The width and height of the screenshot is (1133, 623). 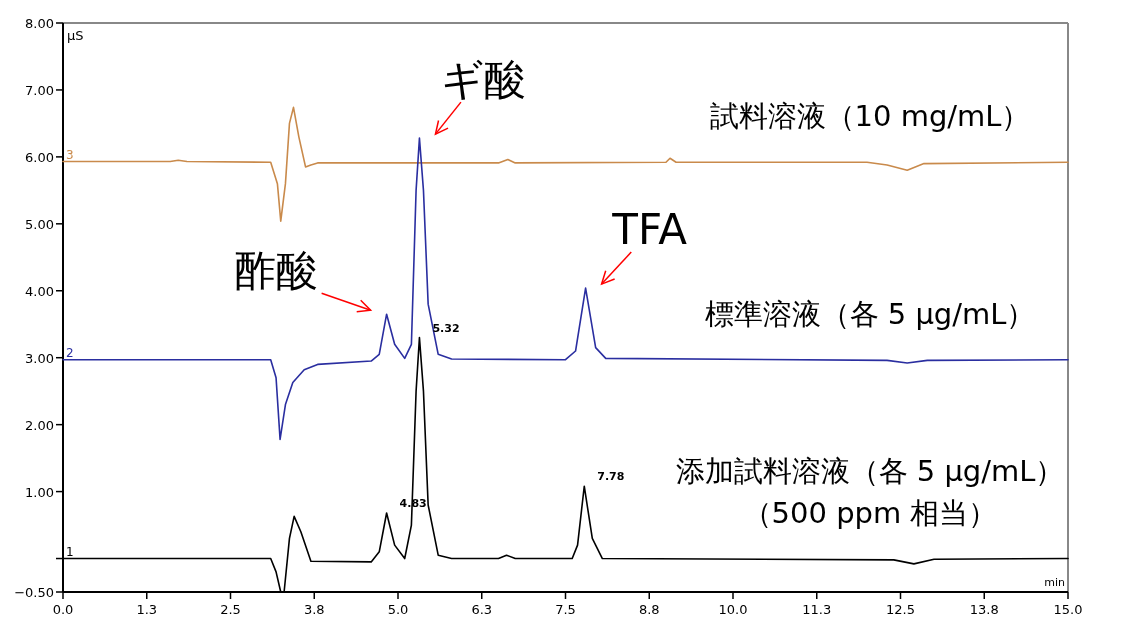 What do you see at coordinates (870, 491) in the screenshot?
I see `series-label: 添加試料溶液（各 5 μg/mL）（500 ppm 相当）` at bounding box center [870, 491].